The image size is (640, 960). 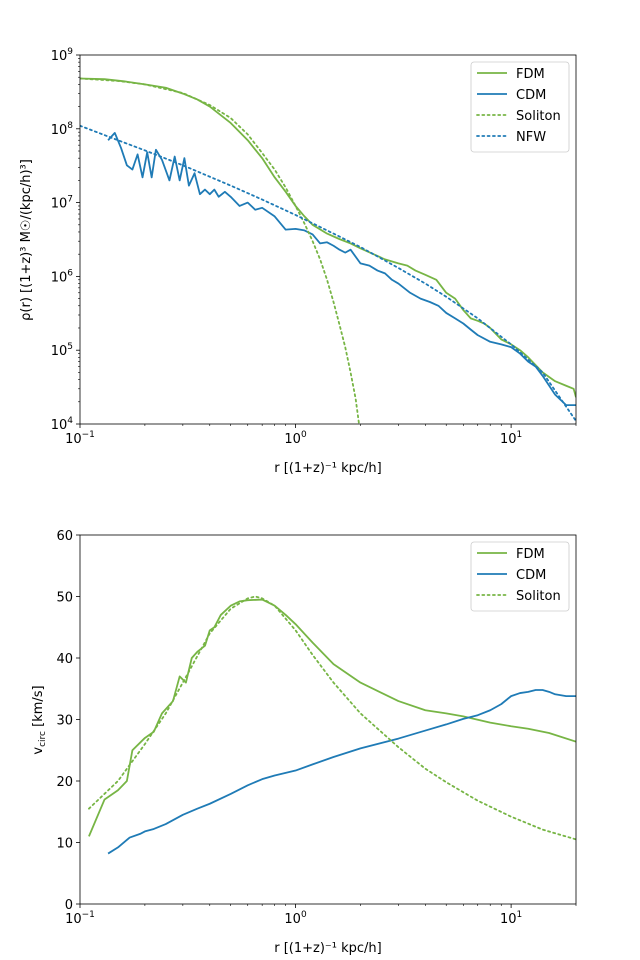 What do you see at coordinates (328, 468) in the screenshot?
I see `density-x-axis-label: r [(1+z)⁻¹ kpc/h]` at bounding box center [328, 468].